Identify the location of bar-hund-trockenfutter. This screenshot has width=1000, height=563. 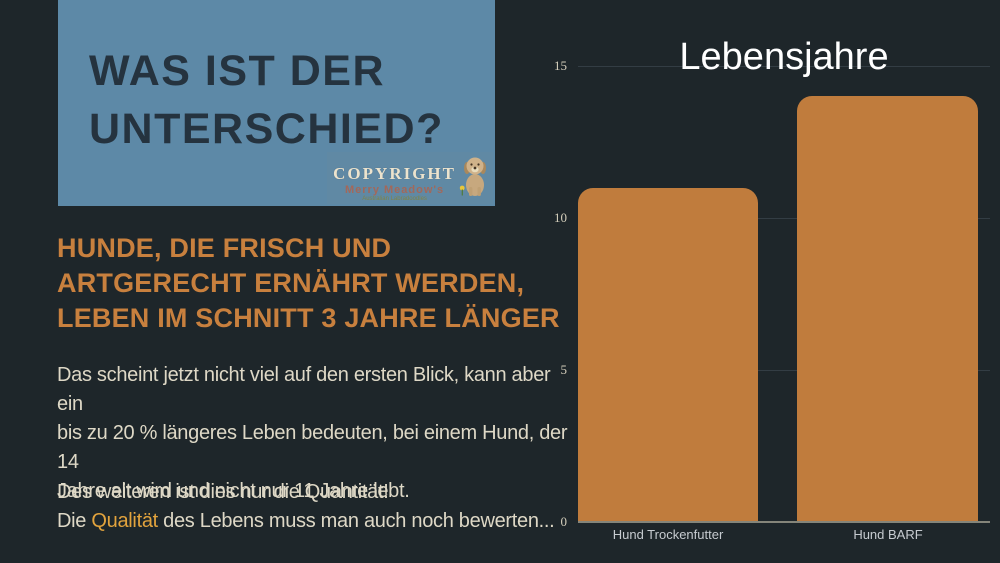
(668, 355).